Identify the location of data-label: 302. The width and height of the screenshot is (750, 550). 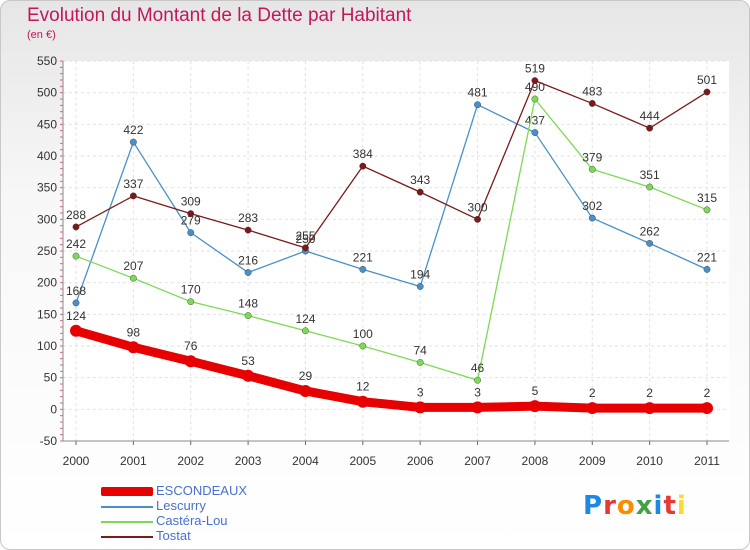
(592, 206).